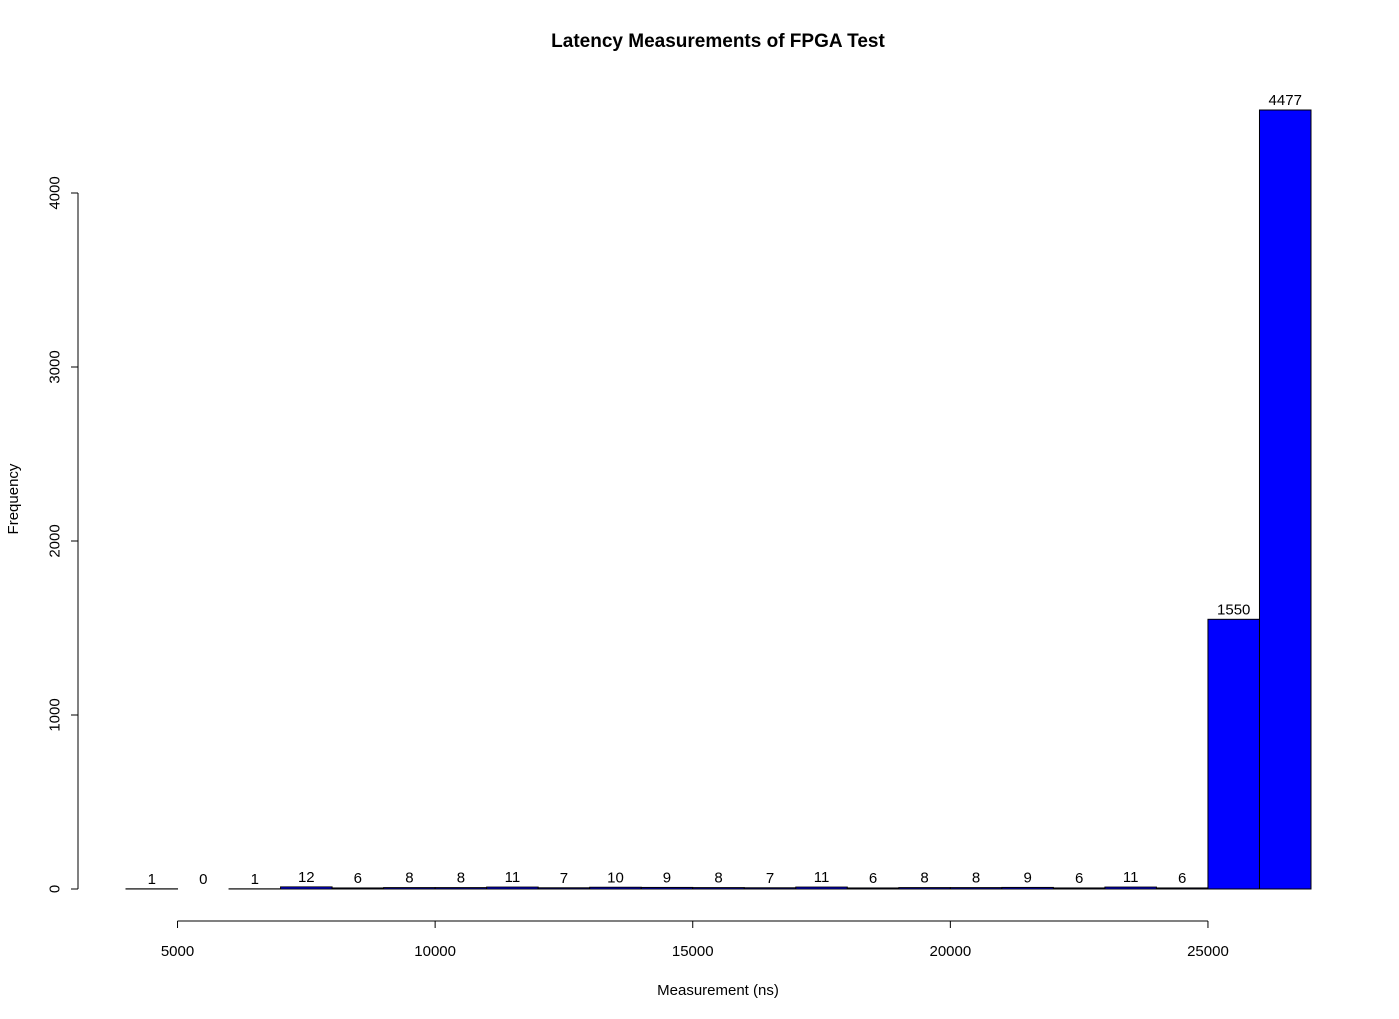 Image resolution: width=1399 pixels, height=1019 pixels. Describe the element at coordinates (435, 951) in the screenshot. I see `x-tick-label: 10000` at that location.